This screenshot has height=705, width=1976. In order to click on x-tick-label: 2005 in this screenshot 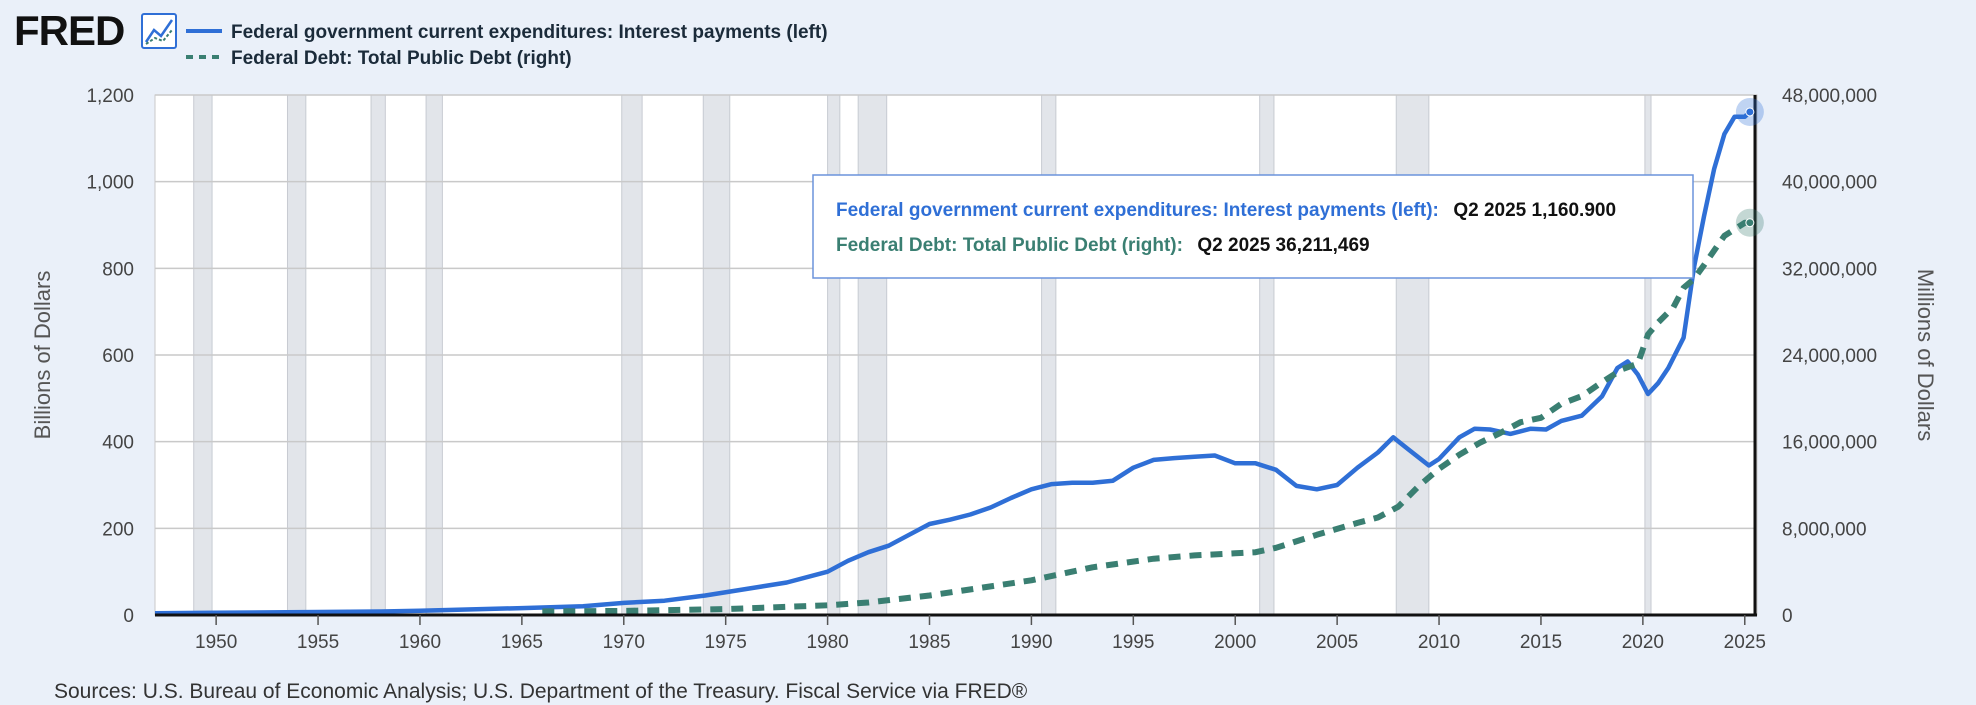, I will do `click(1337, 642)`.